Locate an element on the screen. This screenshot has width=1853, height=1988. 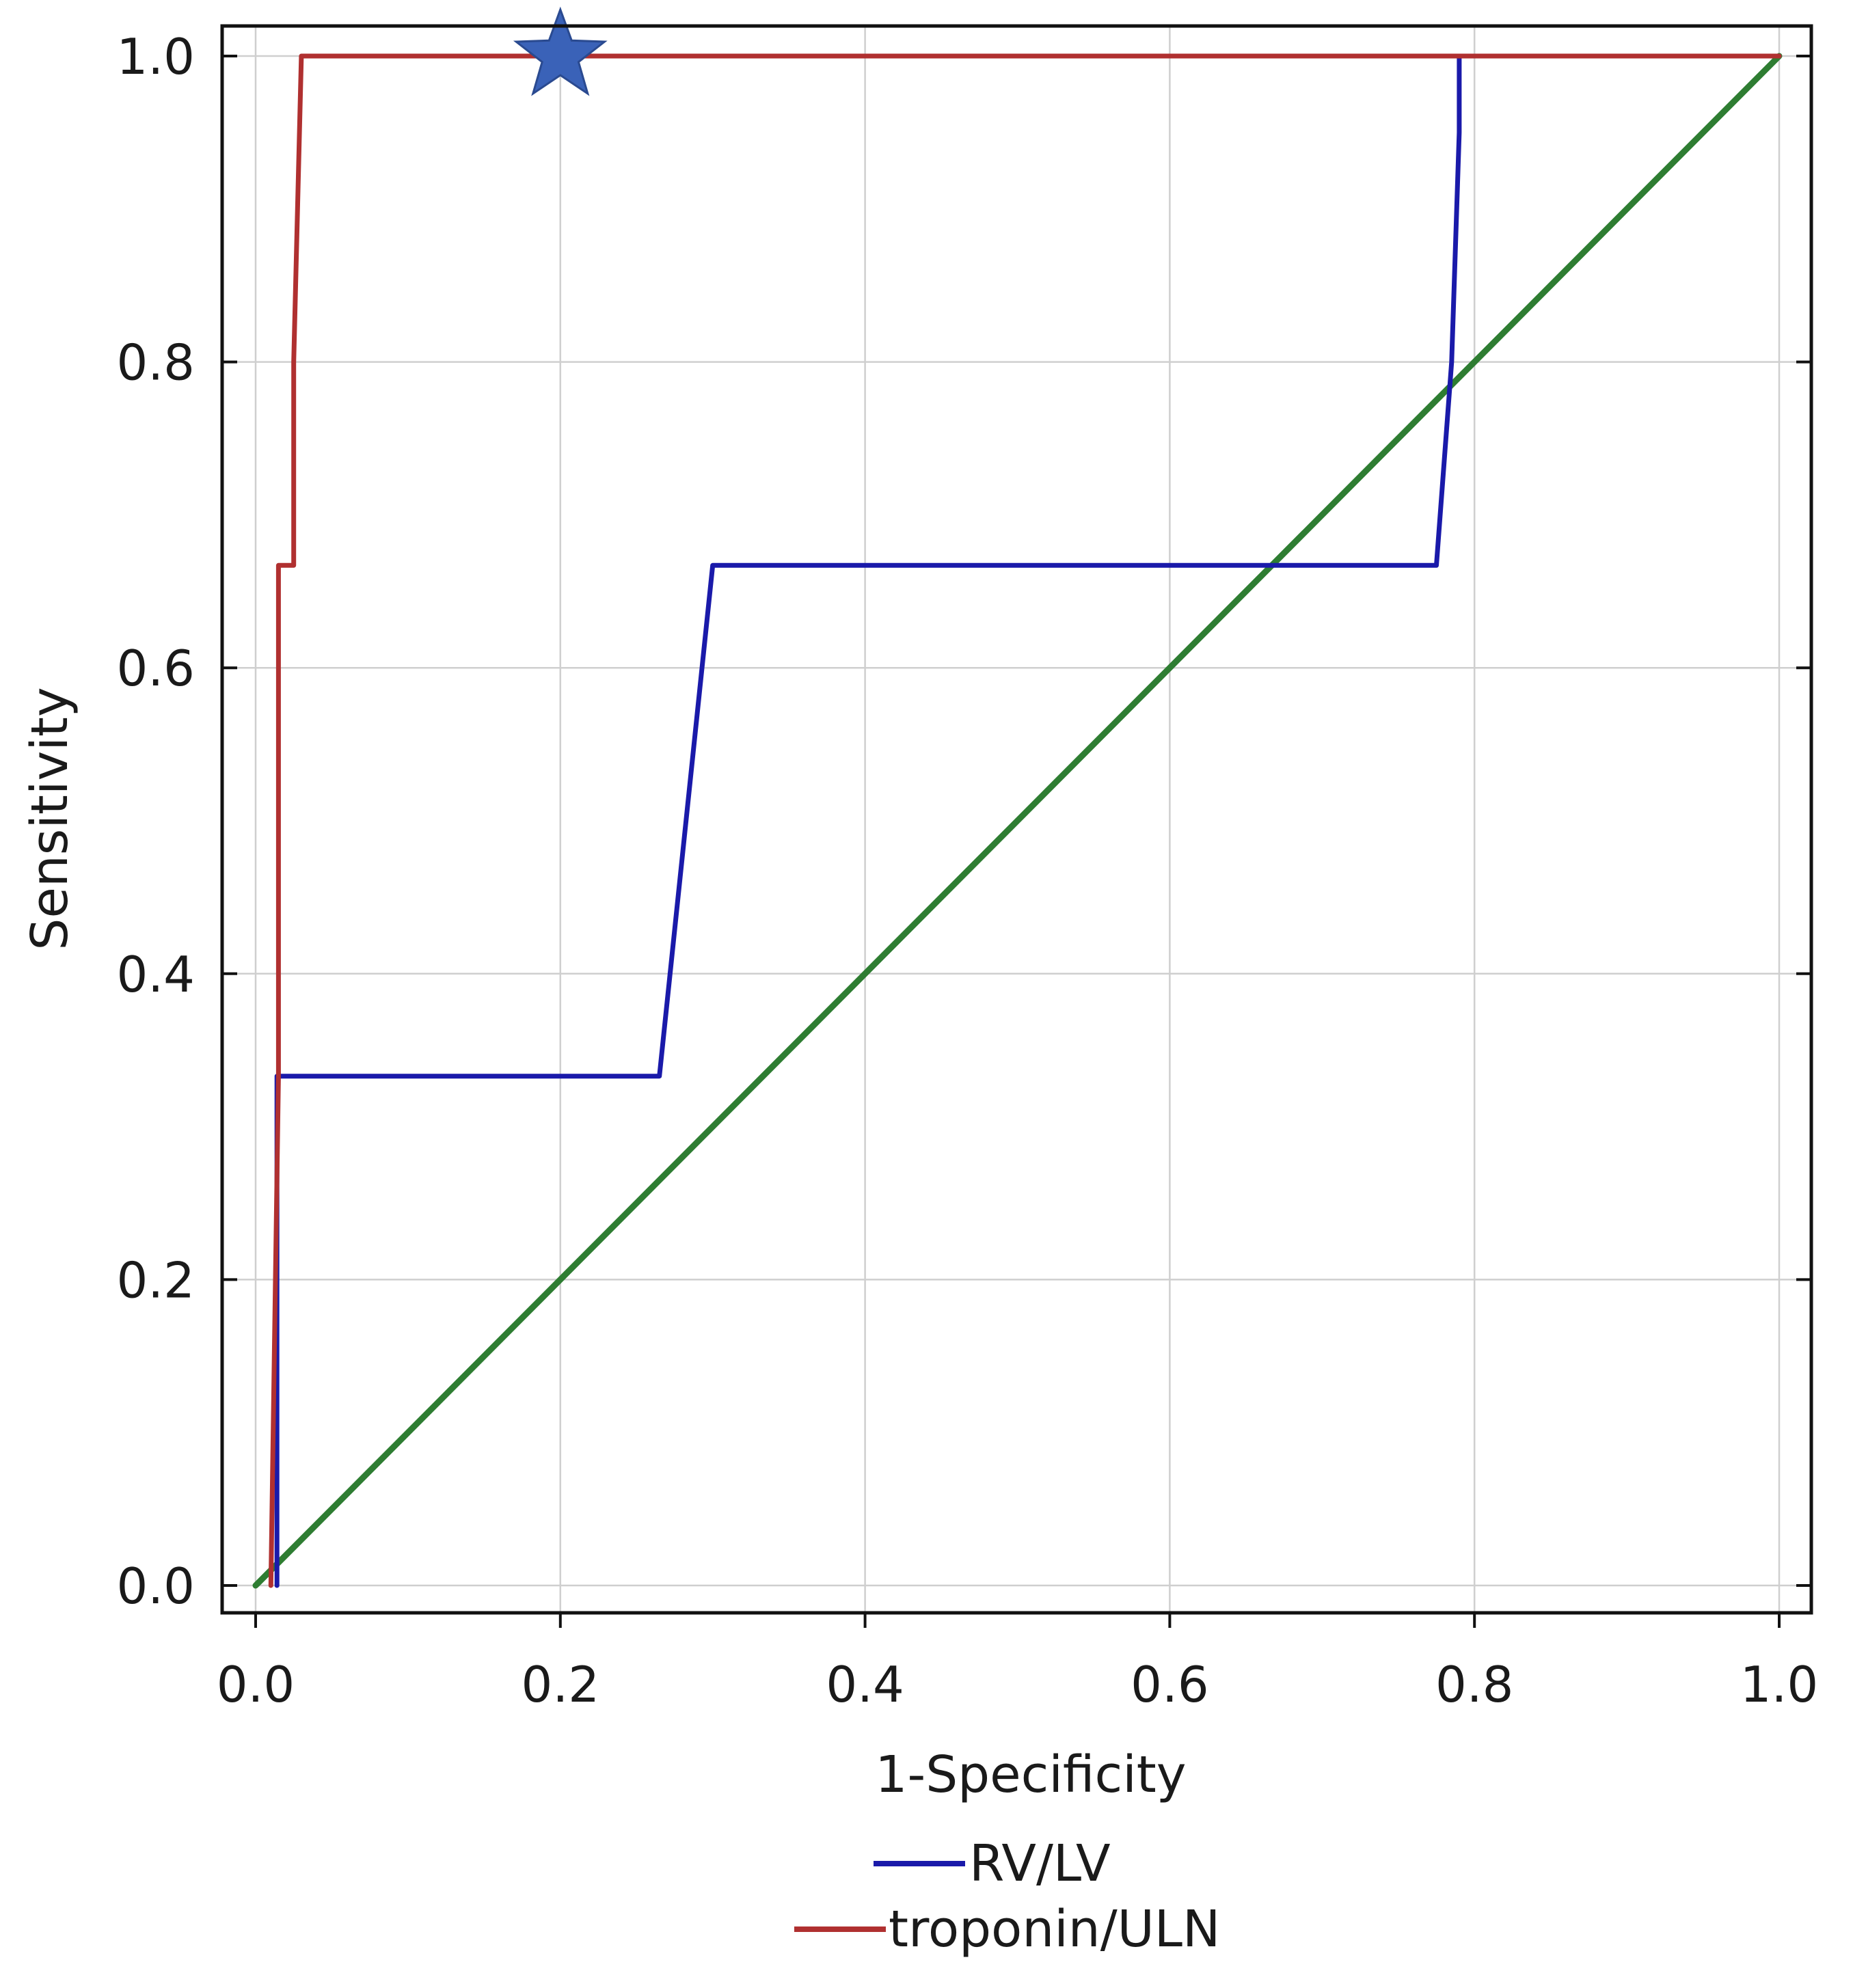
y-tick-labels: 0.0 0.2 0.4 0.6 0.8 1.0 is located at coordinates (155, 821).